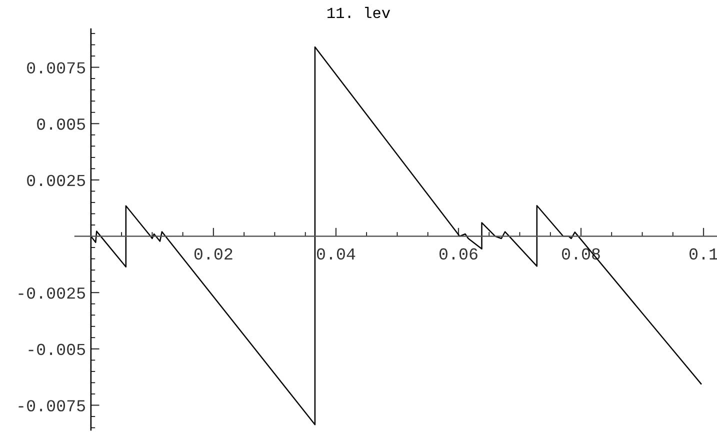 Image resolution: width=717 pixels, height=432 pixels. What do you see at coordinates (56, 180) in the screenshot?
I see `y-tick-label: 0.0025` at bounding box center [56, 180].